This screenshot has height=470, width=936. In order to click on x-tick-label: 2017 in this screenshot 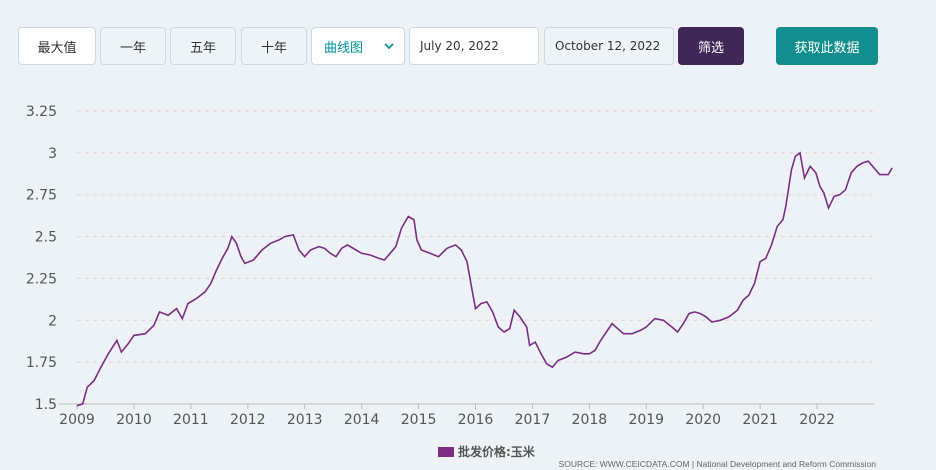, I will do `click(533, 420)`.